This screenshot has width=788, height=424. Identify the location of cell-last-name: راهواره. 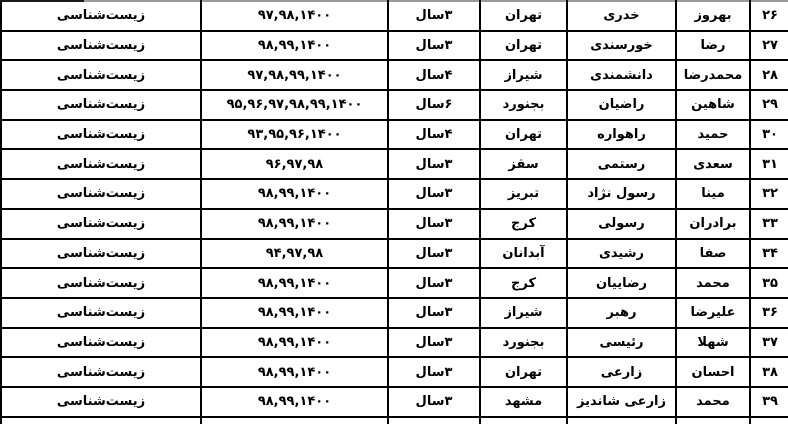
(621, 134).